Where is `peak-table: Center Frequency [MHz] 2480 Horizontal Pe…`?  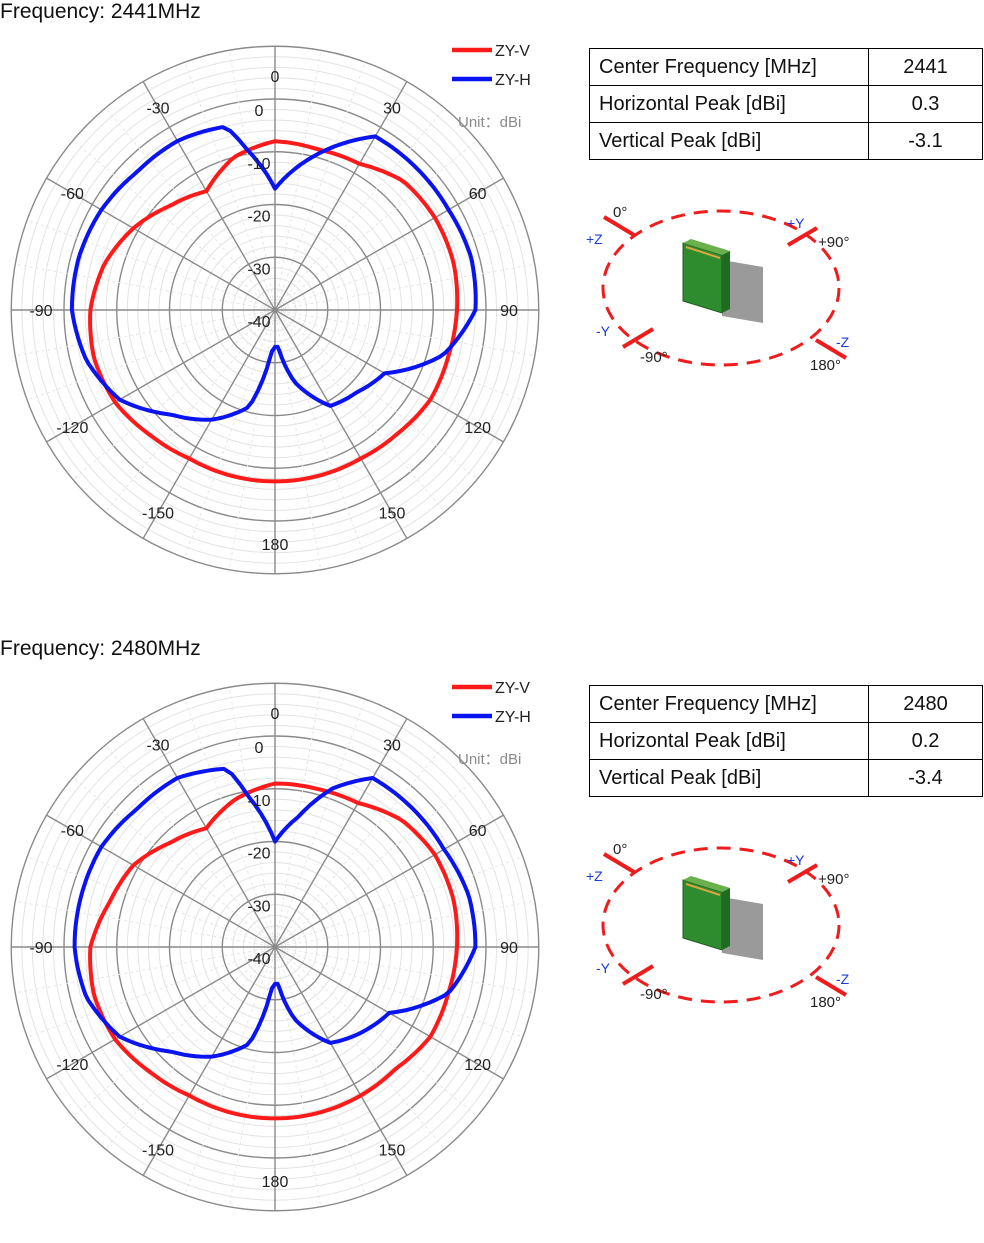 peak-table: Center Frequency [MHz] 2480 Horizontal Pe… is located at coordinates (786, 741).